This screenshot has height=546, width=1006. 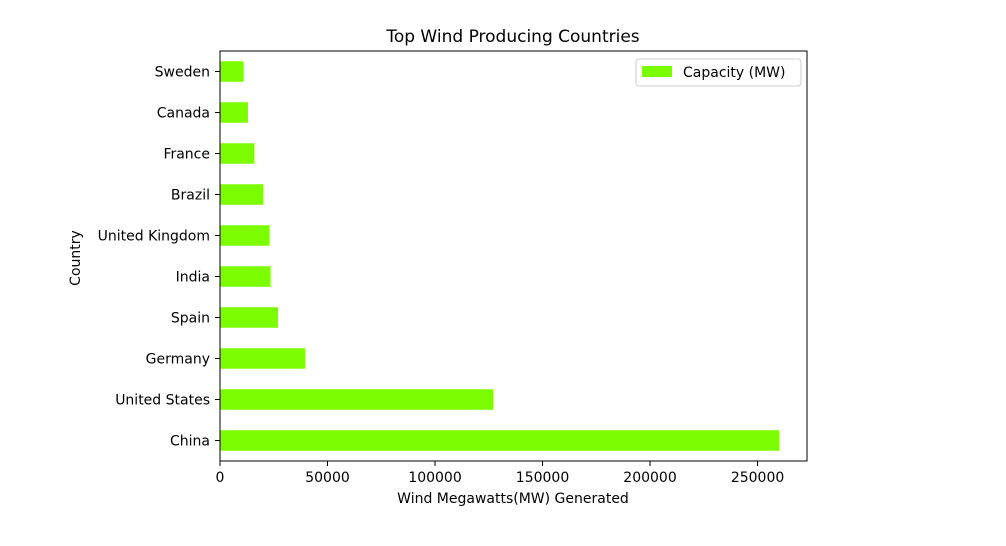 What do you see at coordinates (249, 317) in the screenshot?
I see `bar-spain` at bounding box center [249, 317].